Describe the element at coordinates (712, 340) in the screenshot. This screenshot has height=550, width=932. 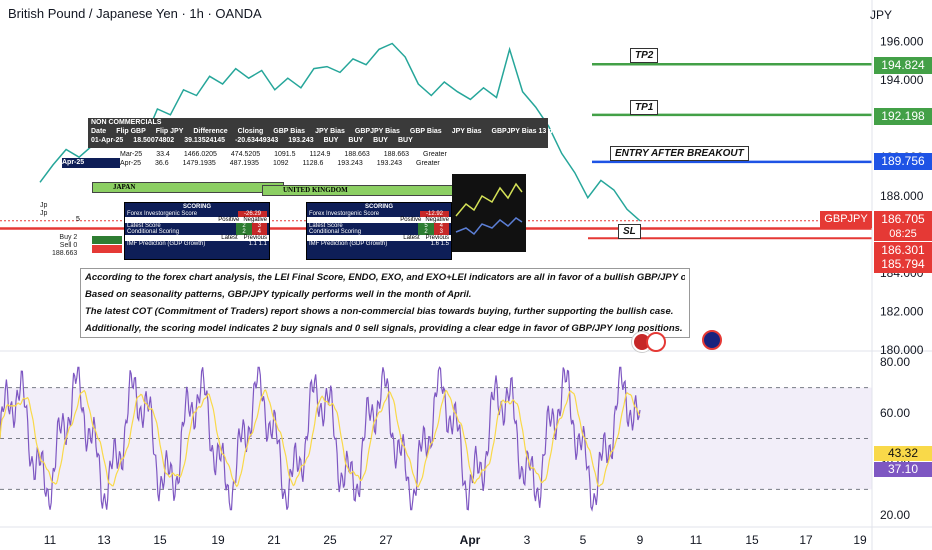
I see `uk-flag-icon` at that location.